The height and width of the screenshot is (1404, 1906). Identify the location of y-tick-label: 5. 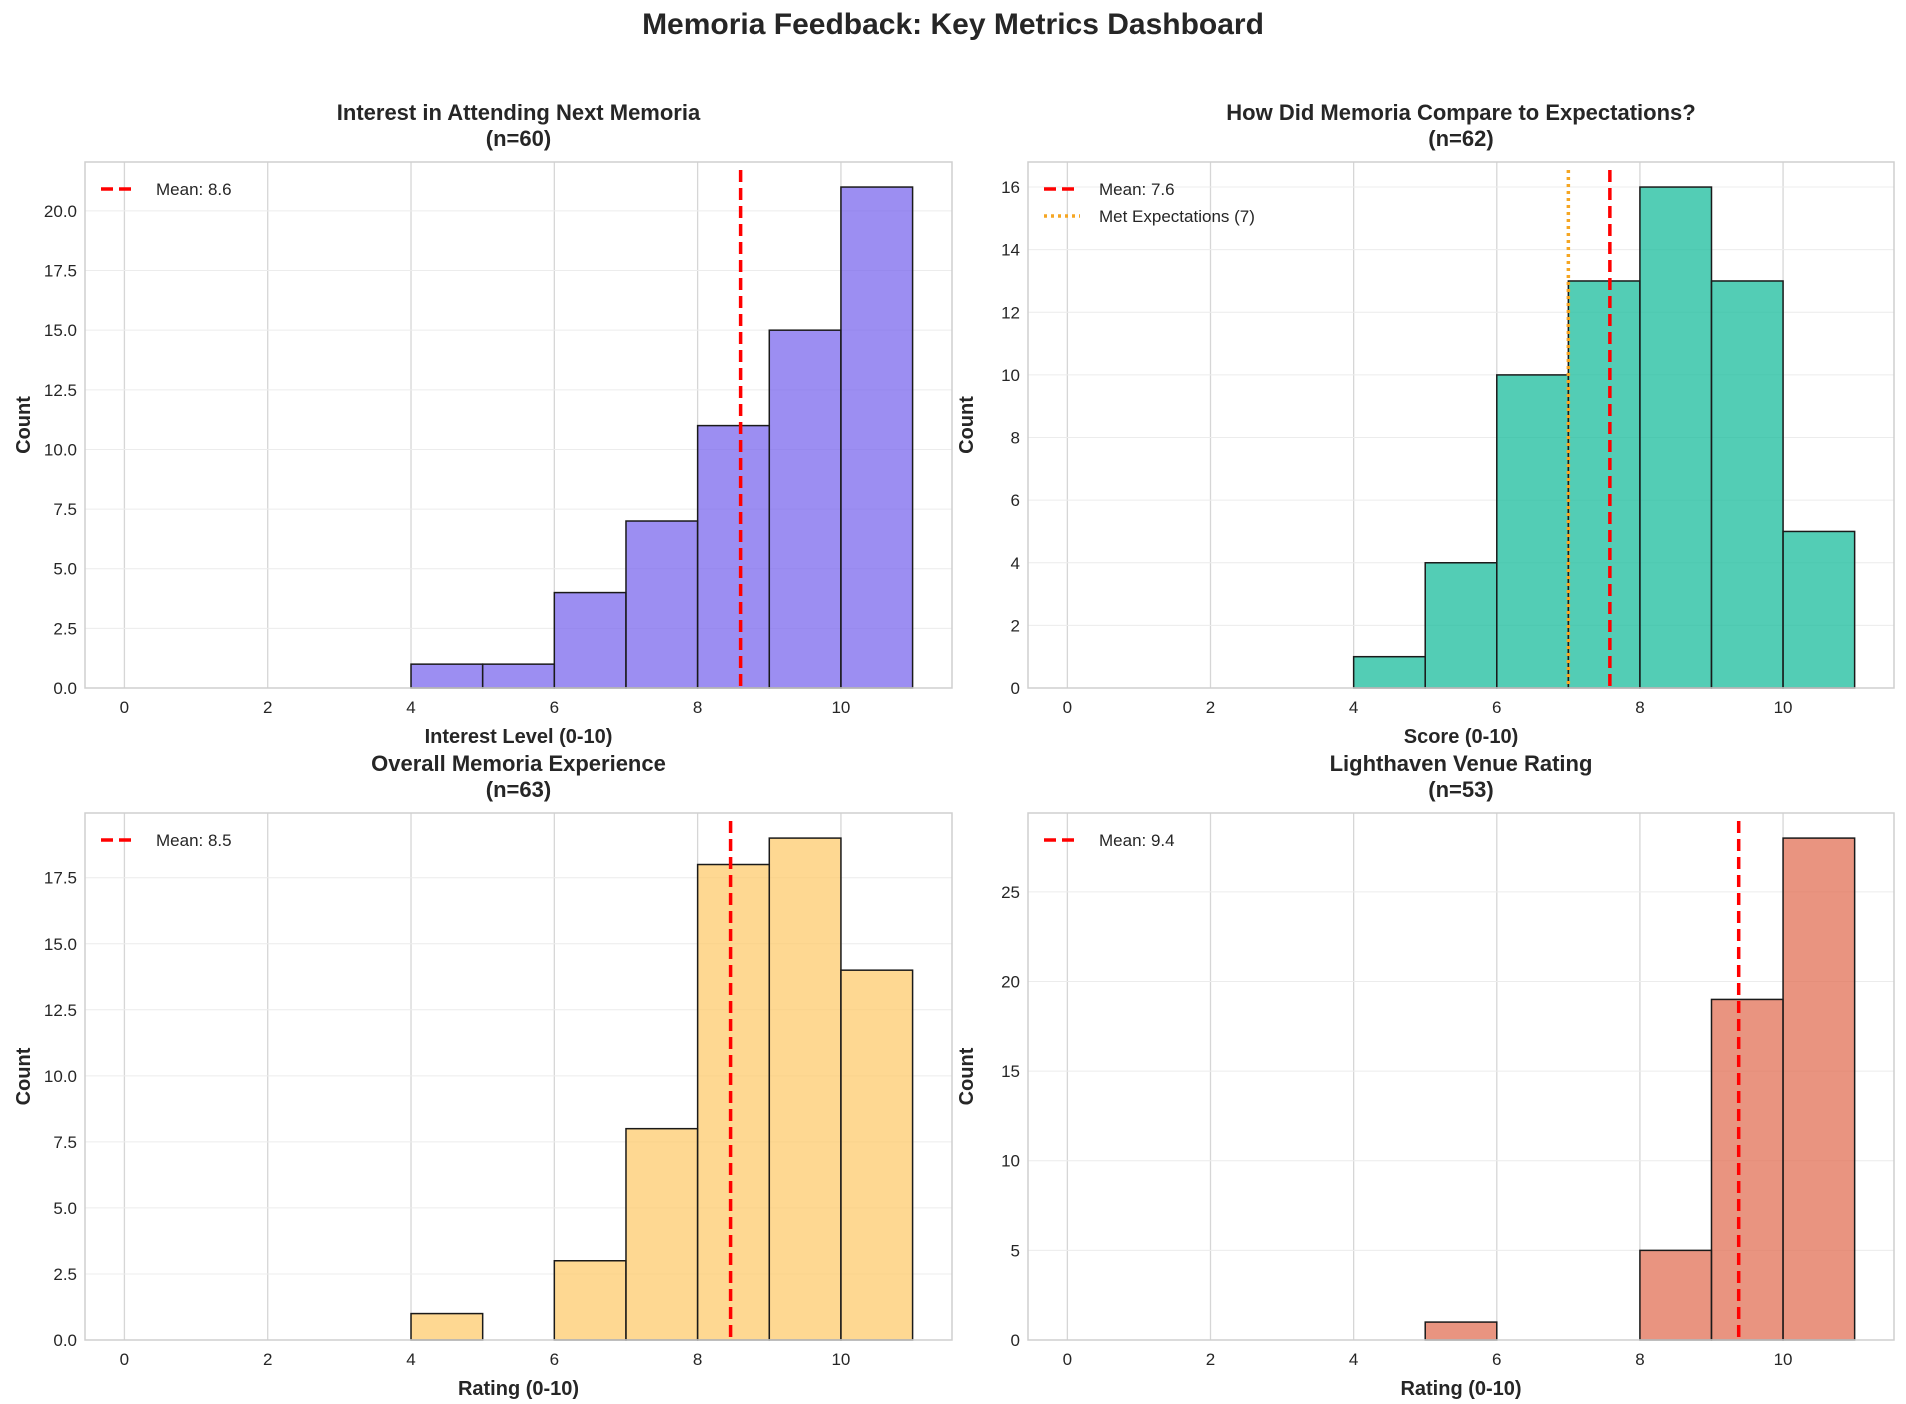
(1015, 1250).